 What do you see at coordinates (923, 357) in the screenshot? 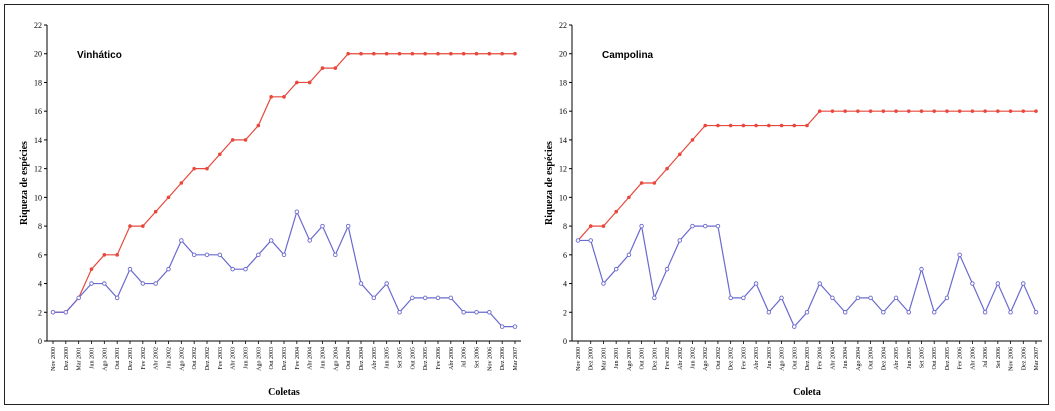
I see `panel2-x-tick-label: Set 2005` at bounding box center [923, 357].